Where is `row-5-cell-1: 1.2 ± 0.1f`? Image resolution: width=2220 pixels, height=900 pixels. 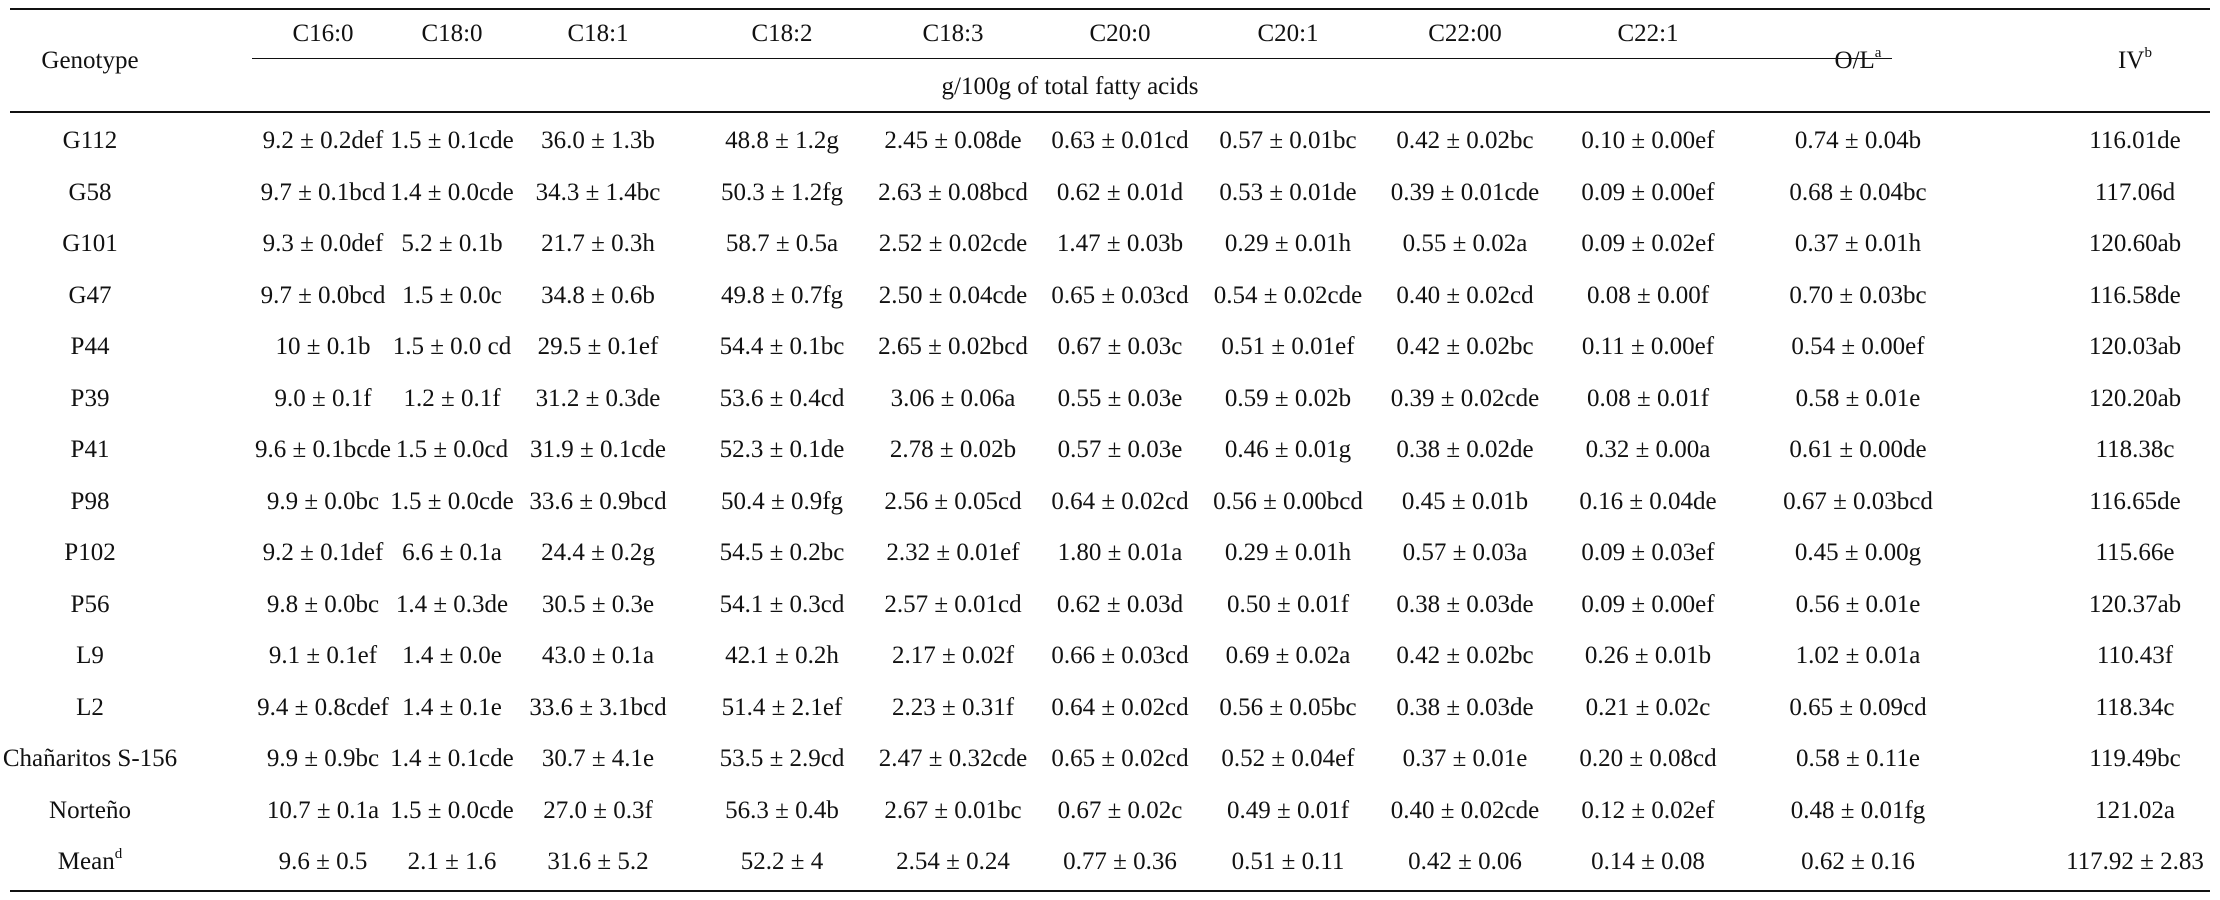 row-5-cell-1: 1.2 ± 0.1f is located at coordinates (451, 398).